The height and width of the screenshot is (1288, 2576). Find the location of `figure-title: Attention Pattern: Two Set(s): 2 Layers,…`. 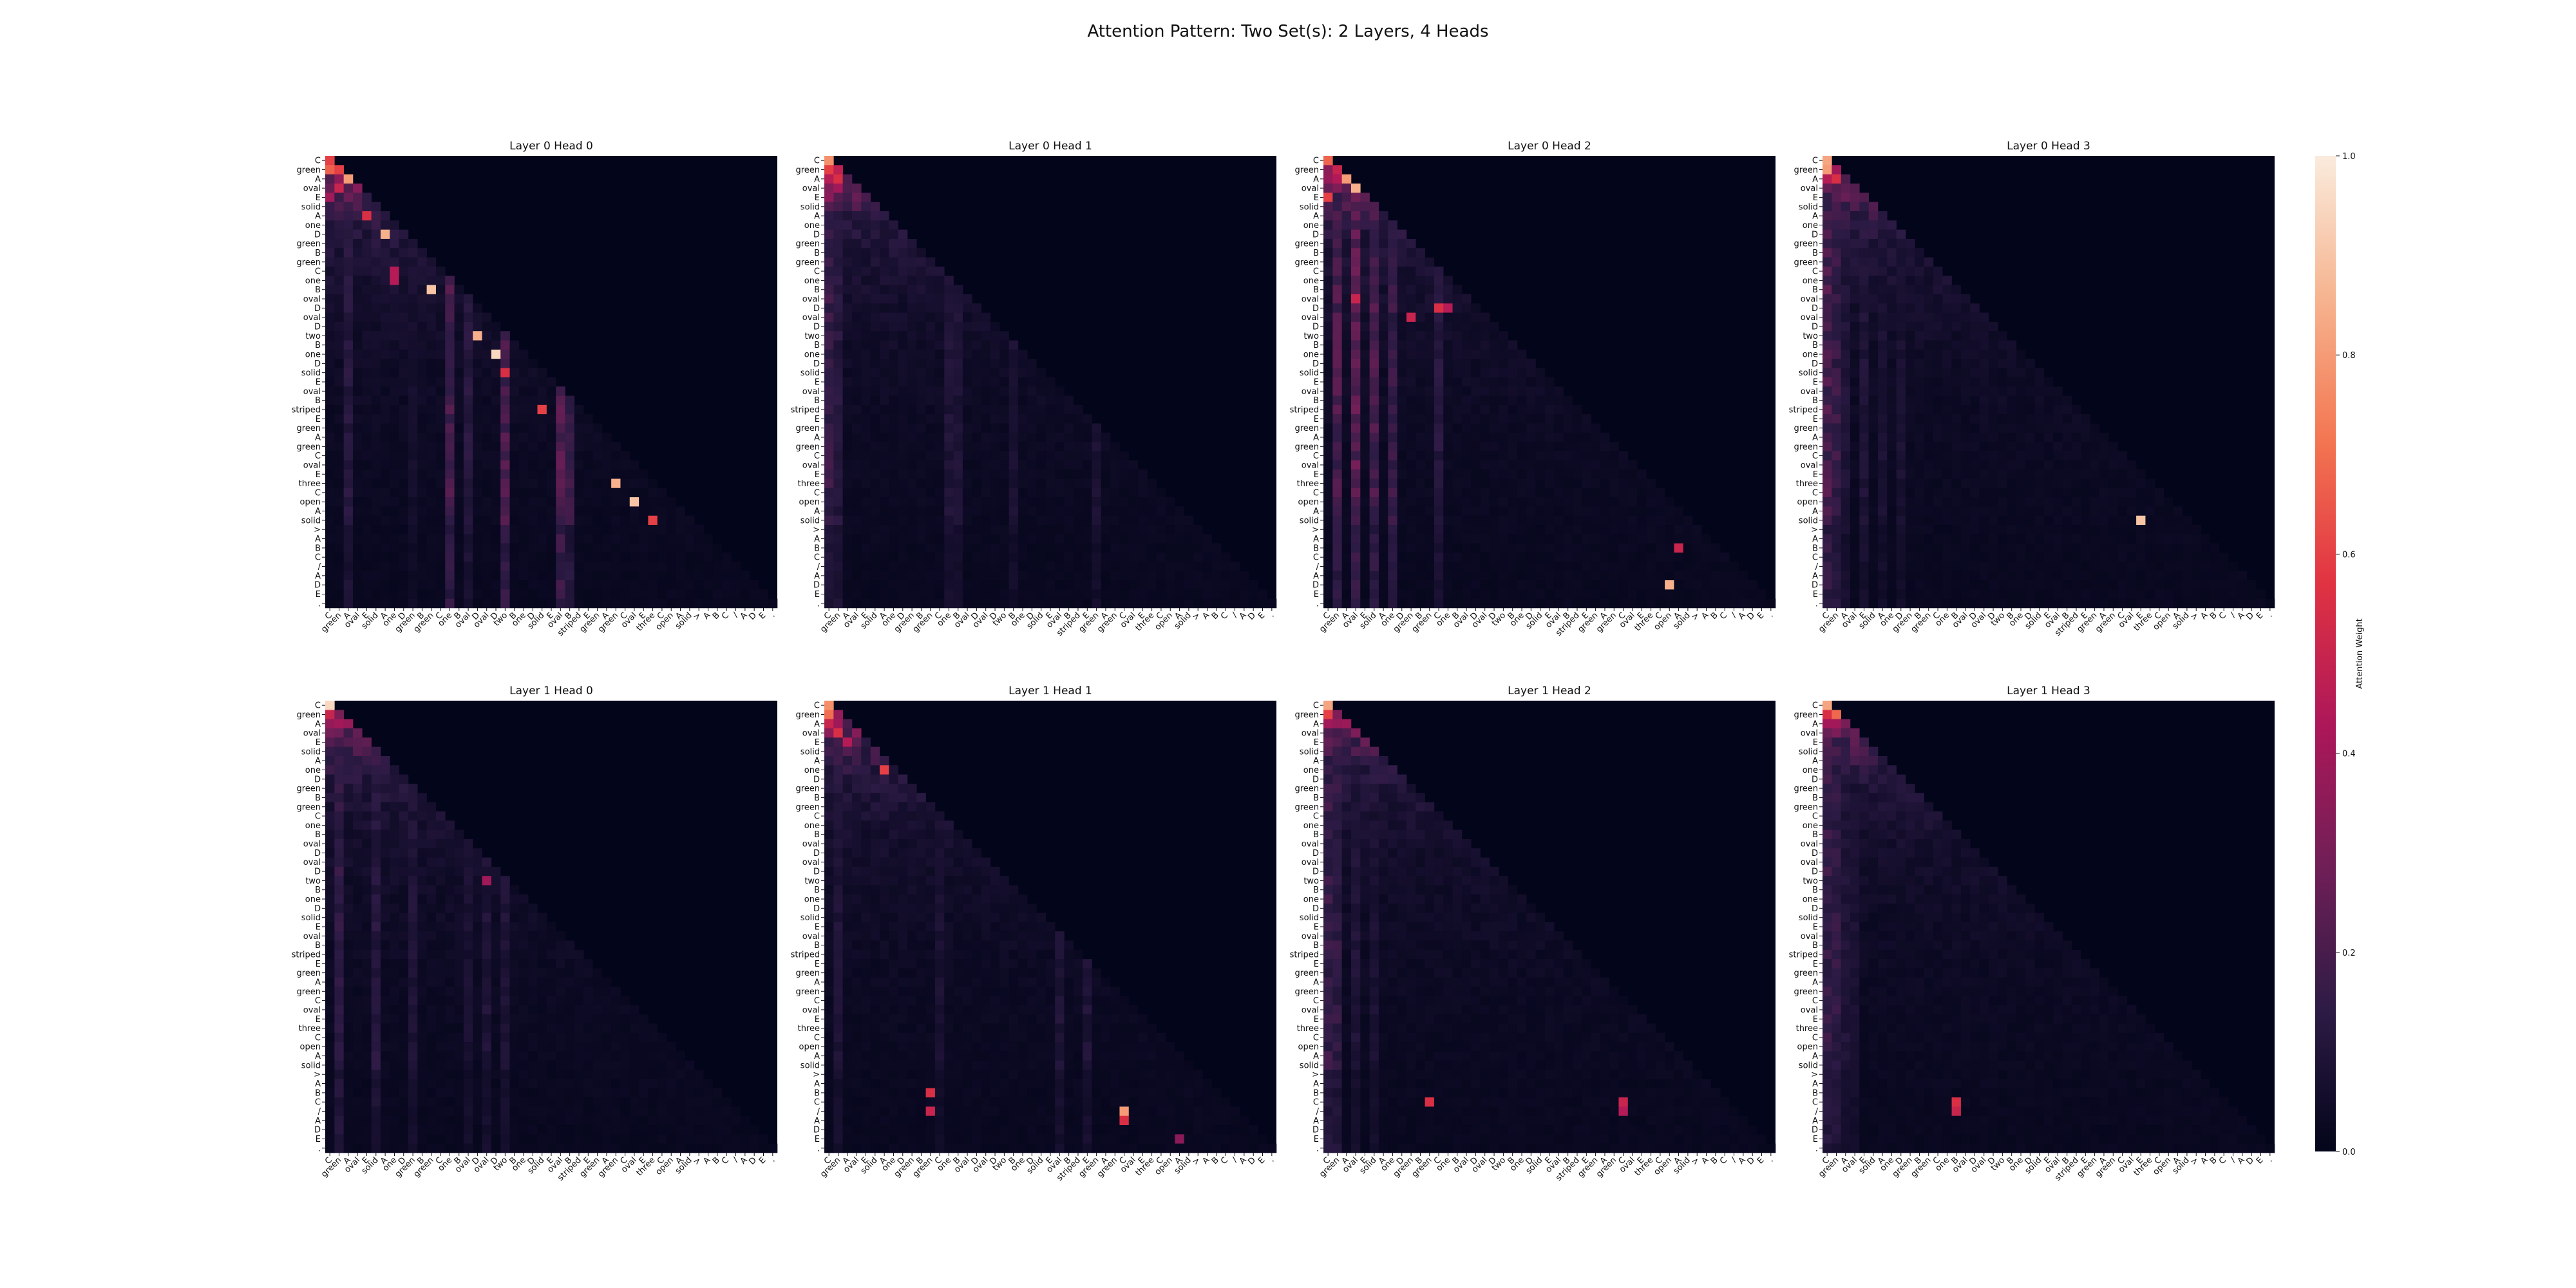

figure-title: Attention Pattern: Two Set(s): 2 Layers,… is located at coordinates (1288, 32).